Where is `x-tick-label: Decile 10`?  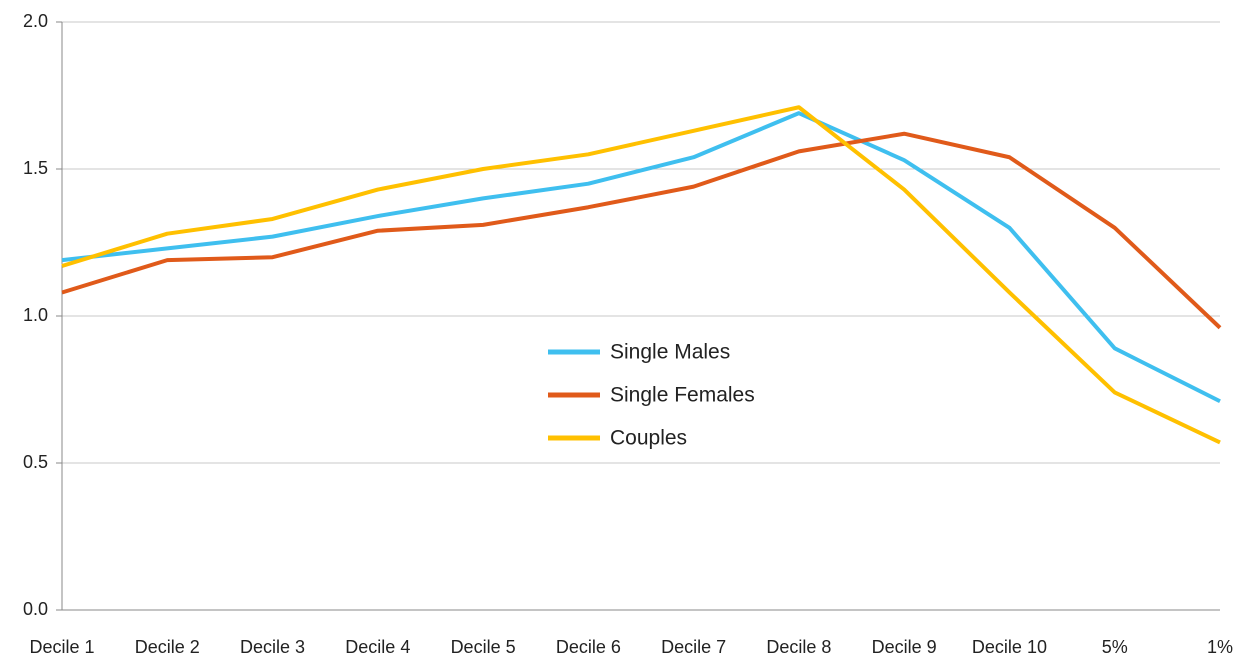 x-tick-label: Decile 10 is located at coordinates (1009, 647).